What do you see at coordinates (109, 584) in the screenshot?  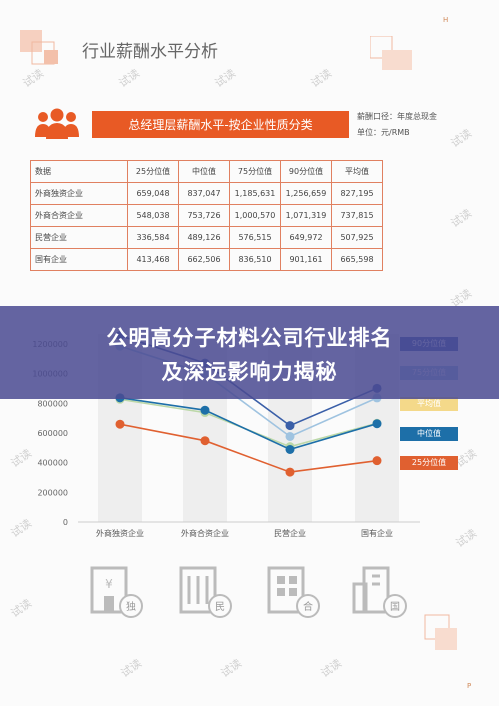 I see `yuan-glyph: ¥` at bounding box center [109, 584].